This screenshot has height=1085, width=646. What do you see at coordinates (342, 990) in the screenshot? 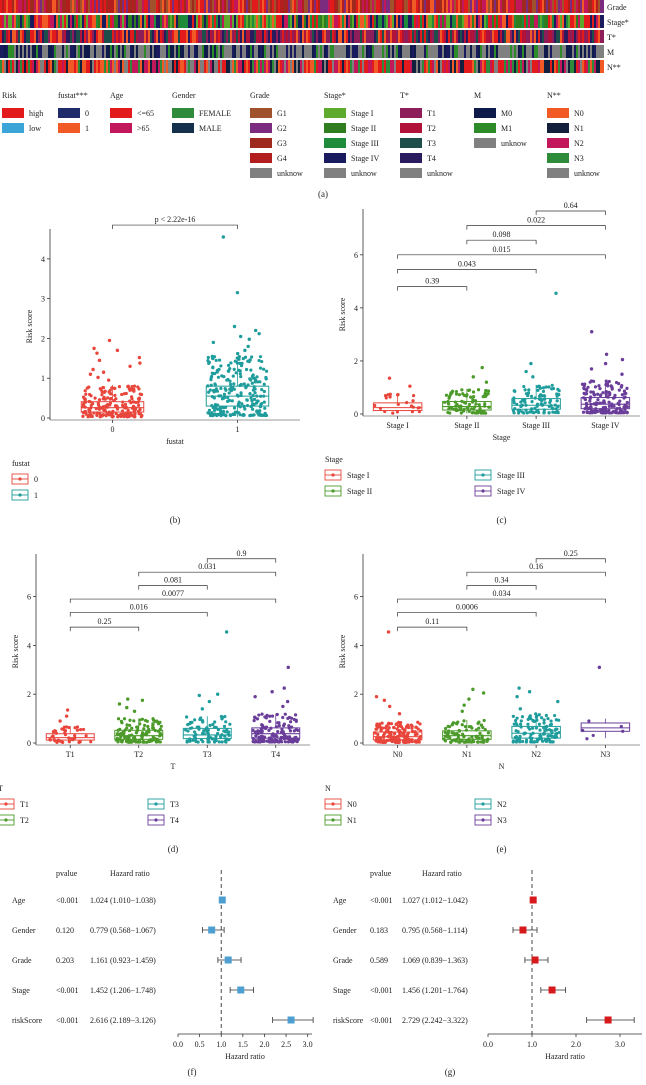
I see `forest-row-label: Stage` at bounding box center [342, 990].